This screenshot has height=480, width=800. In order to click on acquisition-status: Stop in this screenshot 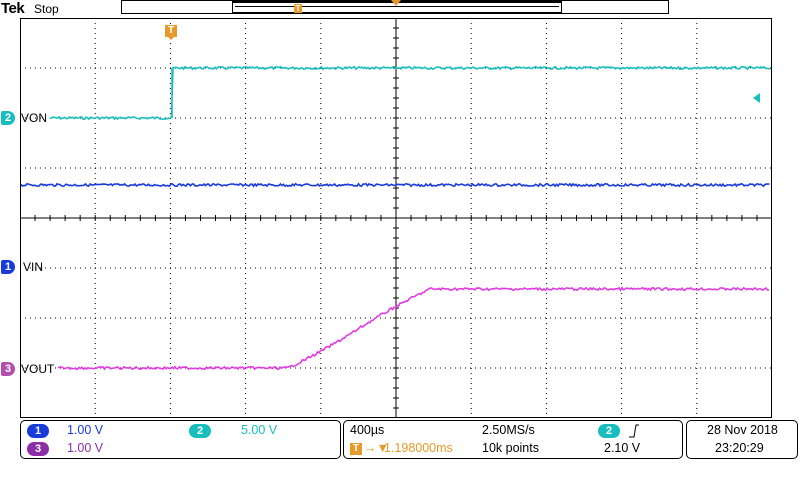, I will do `click(46, 9)`.